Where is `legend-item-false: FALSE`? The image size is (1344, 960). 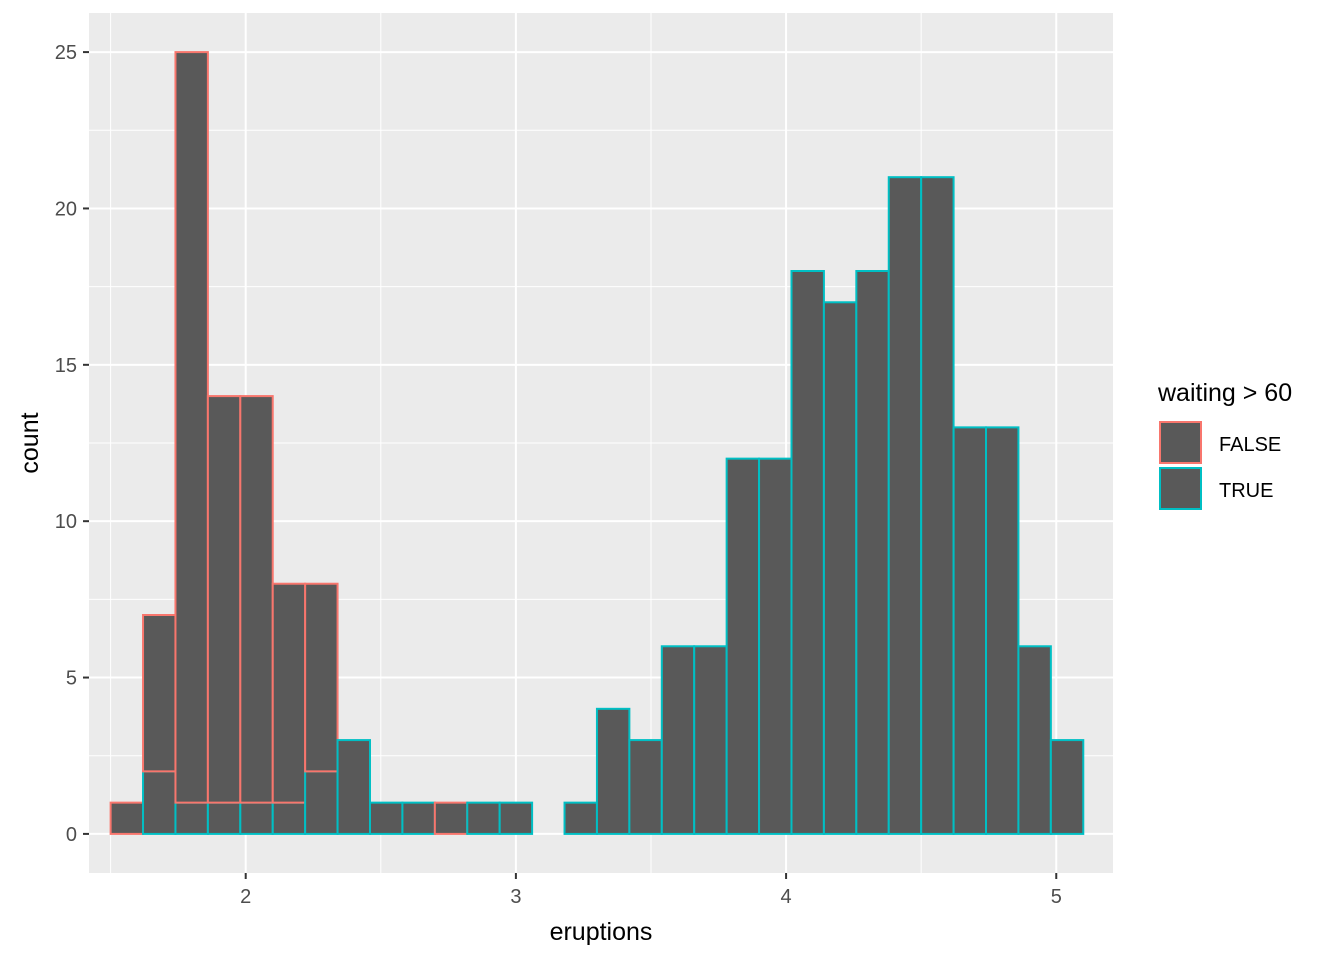
legend-item-false: FALSE is located at coordinates (1220, 442).